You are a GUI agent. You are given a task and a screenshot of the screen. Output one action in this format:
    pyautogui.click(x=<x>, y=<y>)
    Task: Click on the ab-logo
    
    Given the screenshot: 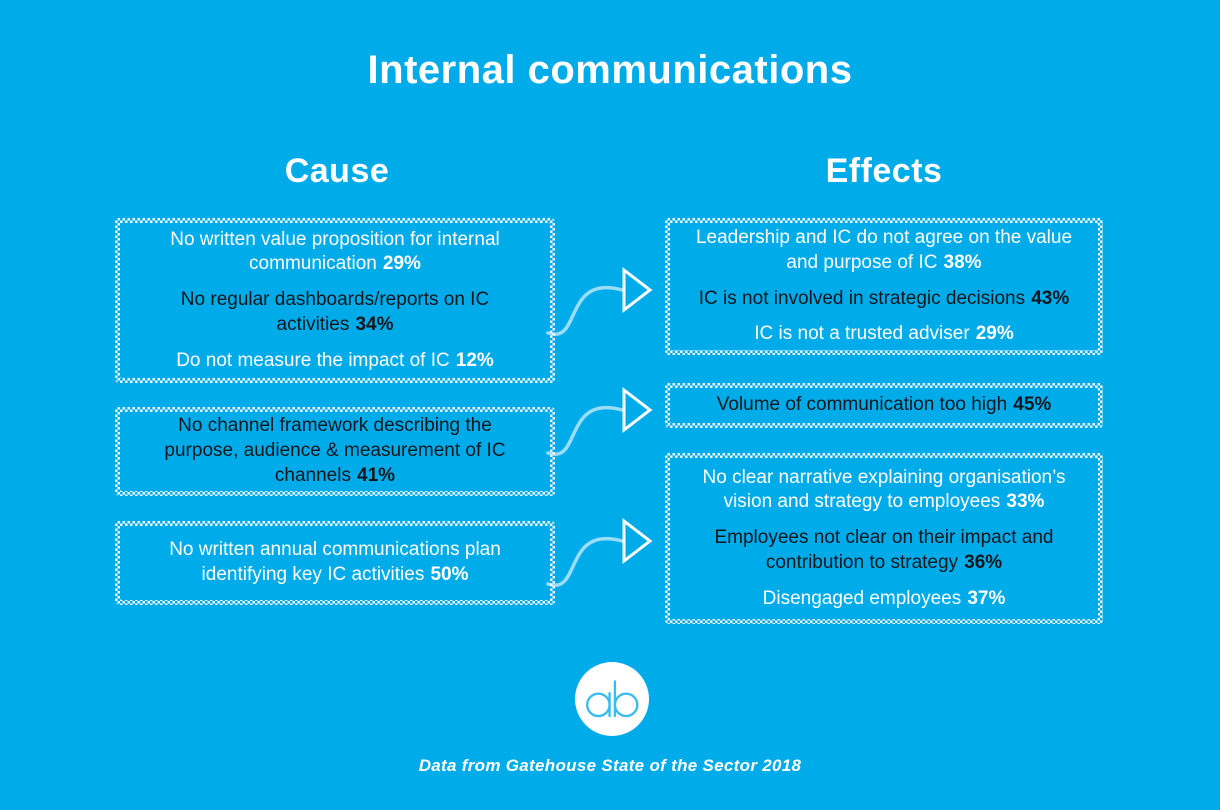 What is the action you would take?
    pyautogui.click(x=612, y=699)
    